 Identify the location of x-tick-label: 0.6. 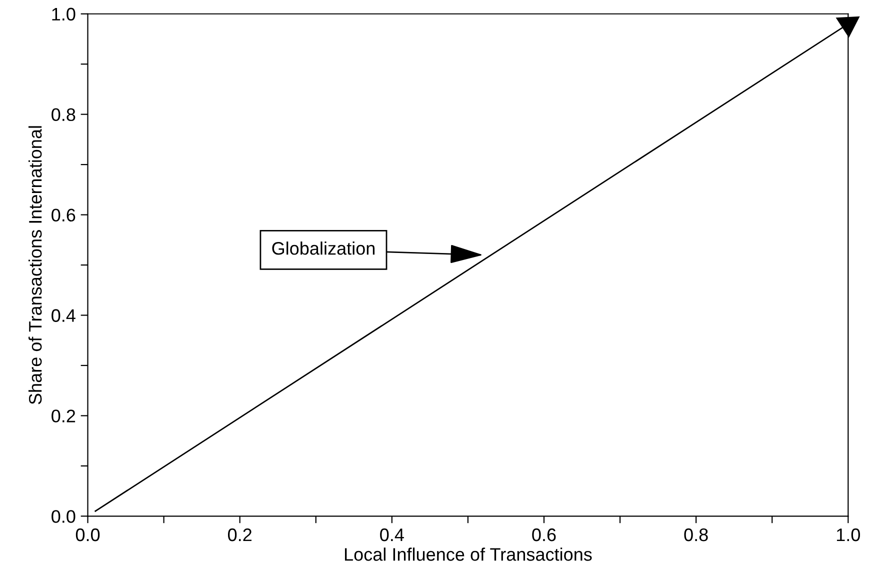
(544, 535).